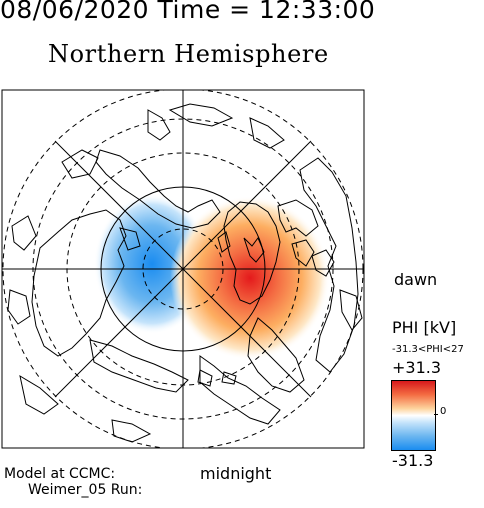 The width and height of the screenshot is (484, 508). Describe the element at coordinates (413, 460) in the screenshot. I see `legend-min-value: -31.3` at that location.